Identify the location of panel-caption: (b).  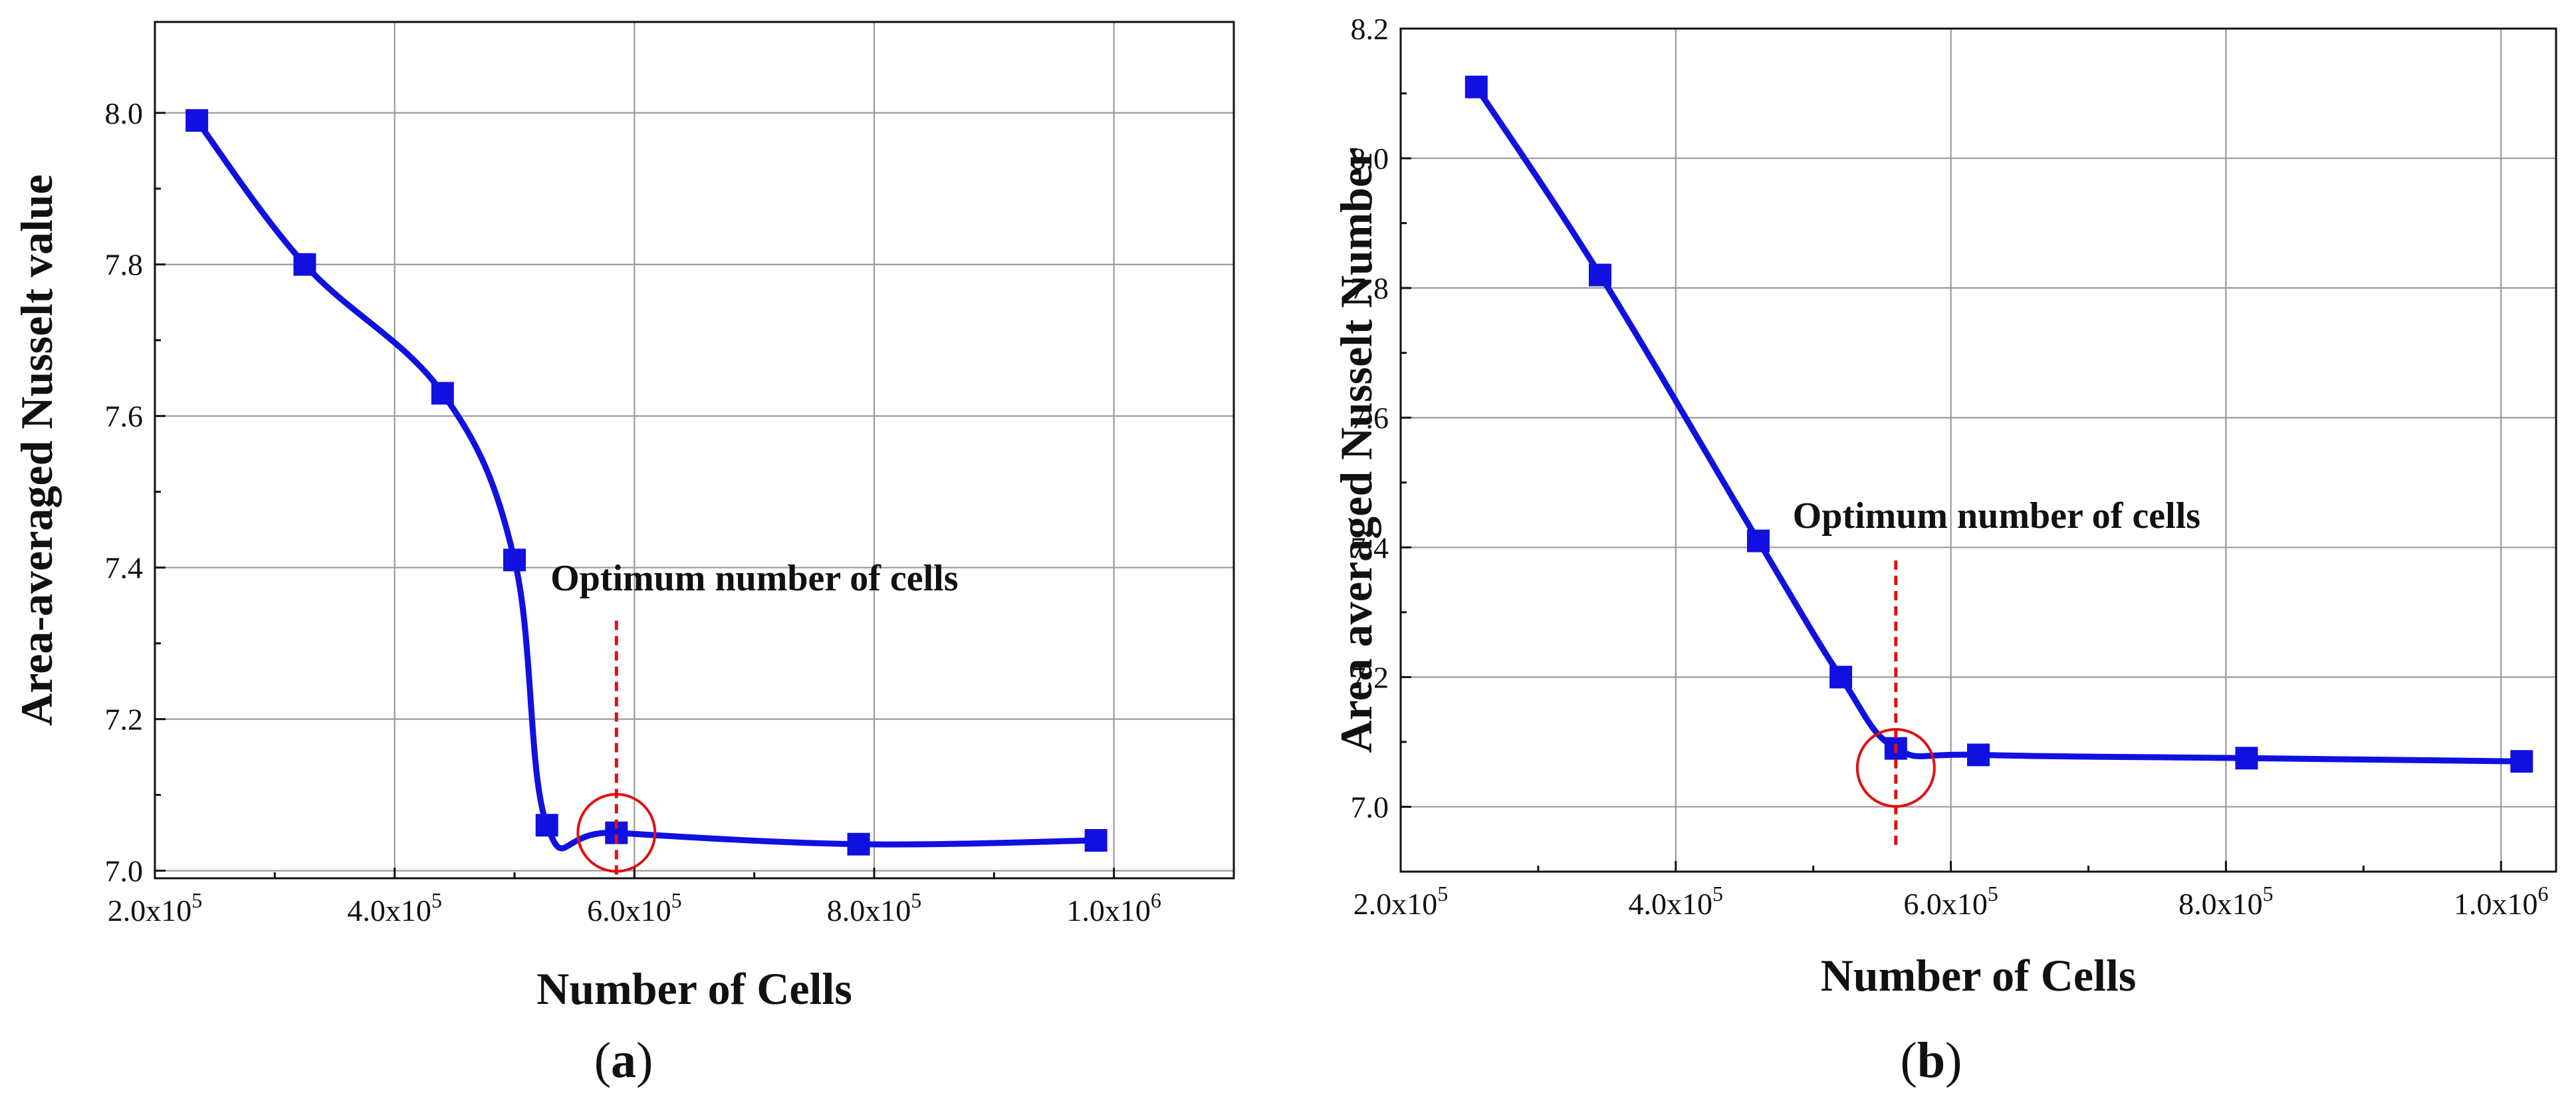
(1931, 1061).